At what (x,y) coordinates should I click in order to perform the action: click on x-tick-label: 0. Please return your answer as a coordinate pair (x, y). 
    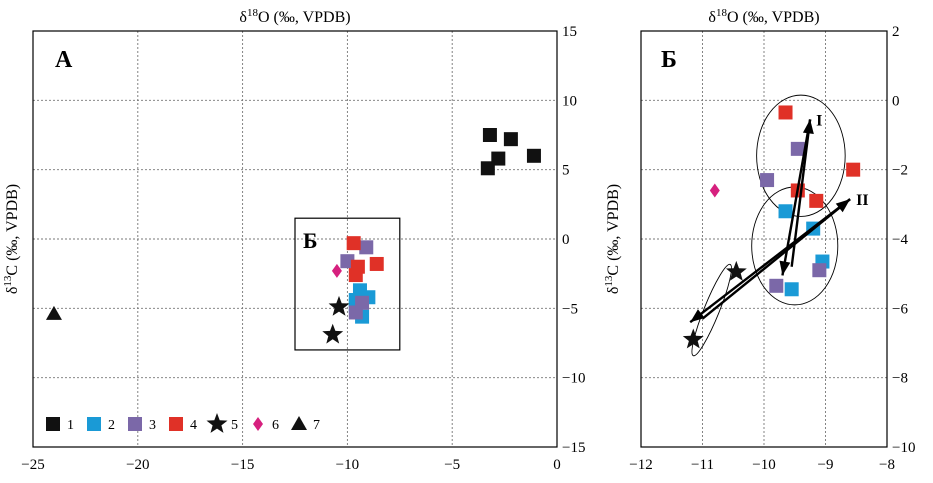
    Looking at the image, I should click on (557, 465).